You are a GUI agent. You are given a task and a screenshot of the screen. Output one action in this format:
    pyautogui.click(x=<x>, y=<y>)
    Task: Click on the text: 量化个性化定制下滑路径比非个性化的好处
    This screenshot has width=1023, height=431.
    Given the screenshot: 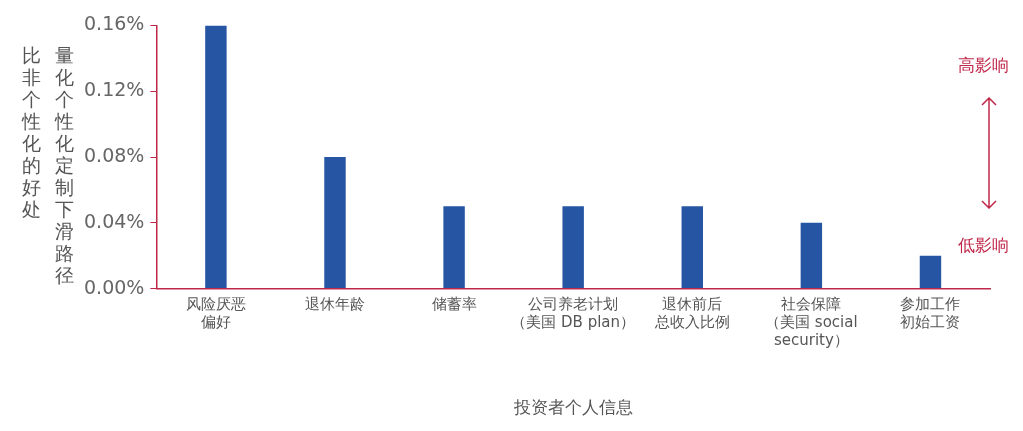 What is the action you would take?
    pyautogui.click(x=48, y=165)
    